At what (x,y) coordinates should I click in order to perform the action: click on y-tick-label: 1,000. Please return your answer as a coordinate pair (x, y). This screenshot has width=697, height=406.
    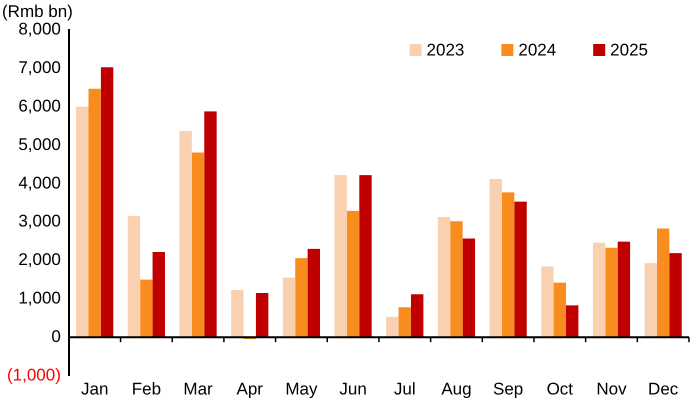
    Looking at the image, I should click on (39, 298).